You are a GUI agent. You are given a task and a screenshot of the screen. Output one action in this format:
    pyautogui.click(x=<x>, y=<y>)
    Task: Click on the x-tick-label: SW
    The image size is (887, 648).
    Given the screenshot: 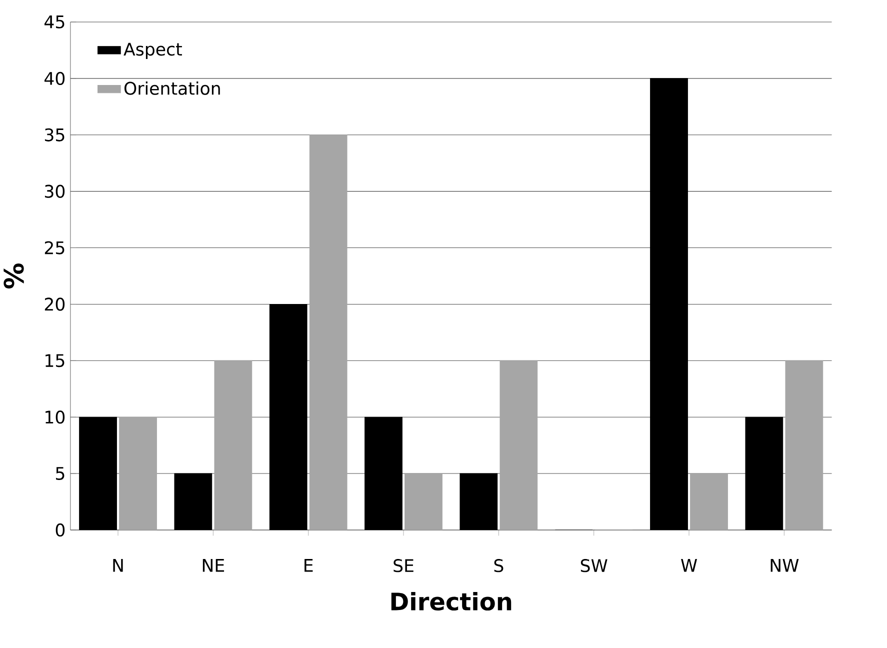 What is the action you would take?
    pyautogui.click(x=594, y=565)
    